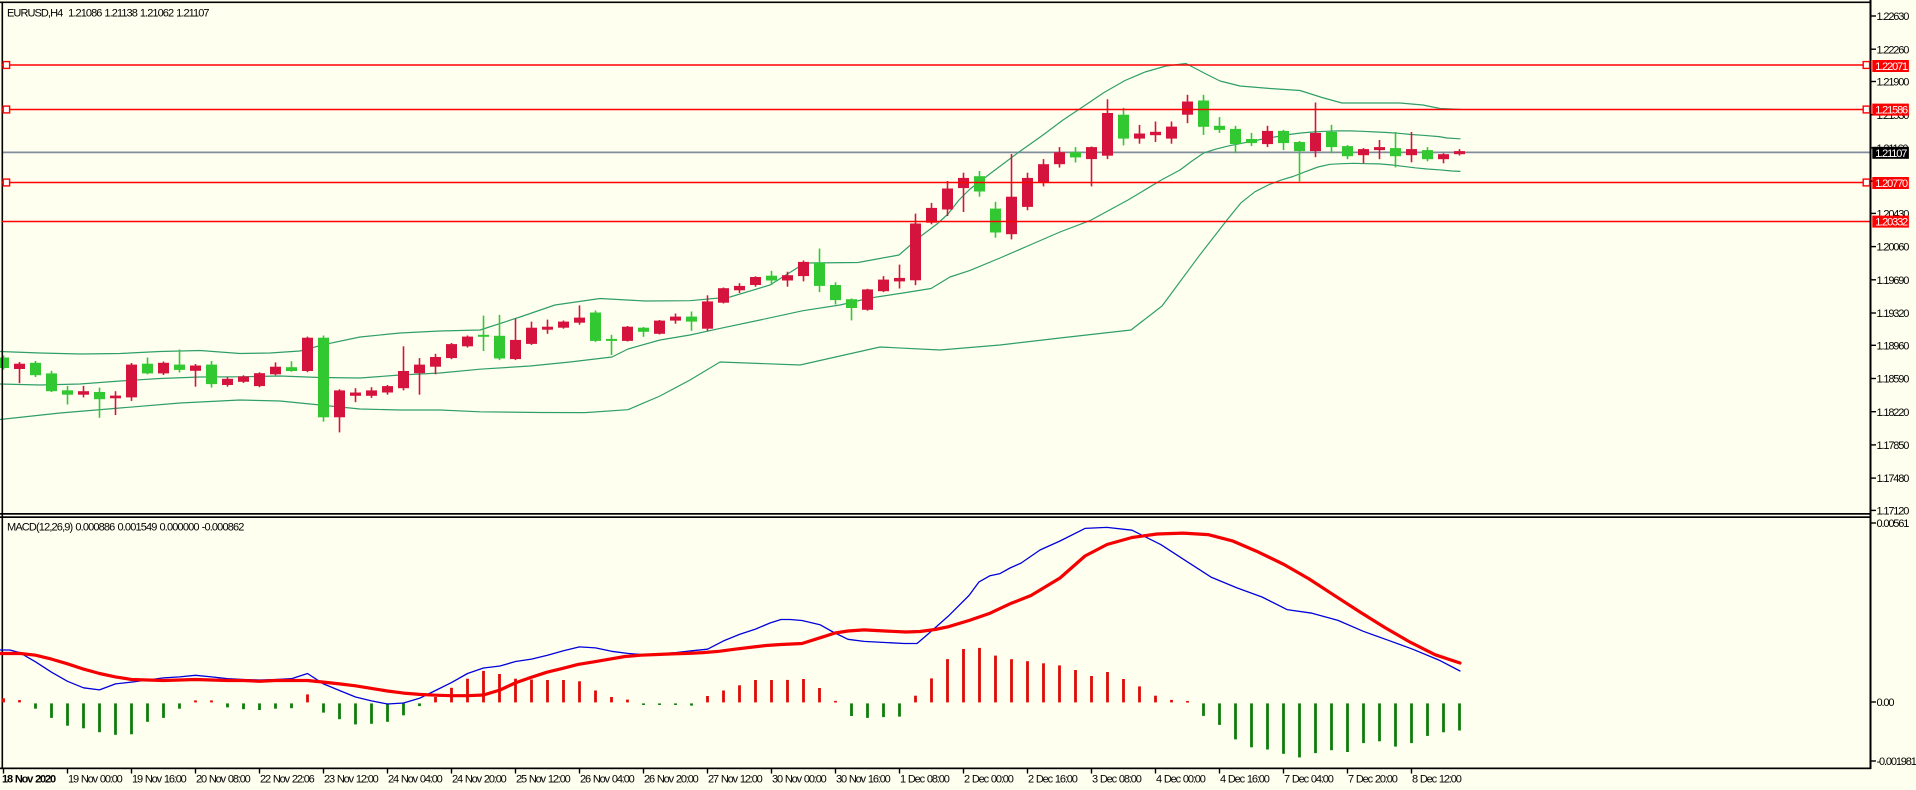  I want to click on svg-text: 4 Dec 16:00, so click(1245, 780).